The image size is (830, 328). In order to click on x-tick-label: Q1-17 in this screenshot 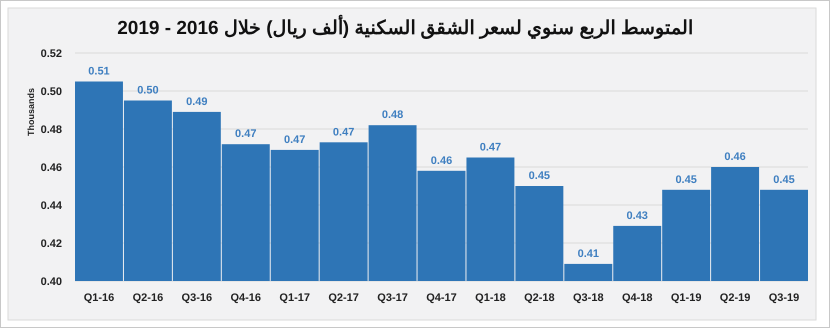, I will do `click(294, 298)`.